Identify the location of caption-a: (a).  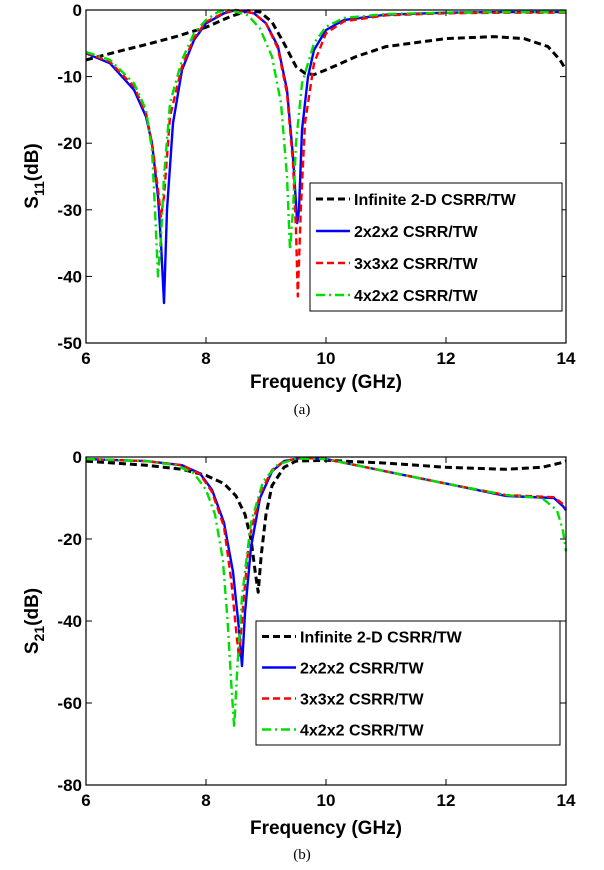
(302, 410).